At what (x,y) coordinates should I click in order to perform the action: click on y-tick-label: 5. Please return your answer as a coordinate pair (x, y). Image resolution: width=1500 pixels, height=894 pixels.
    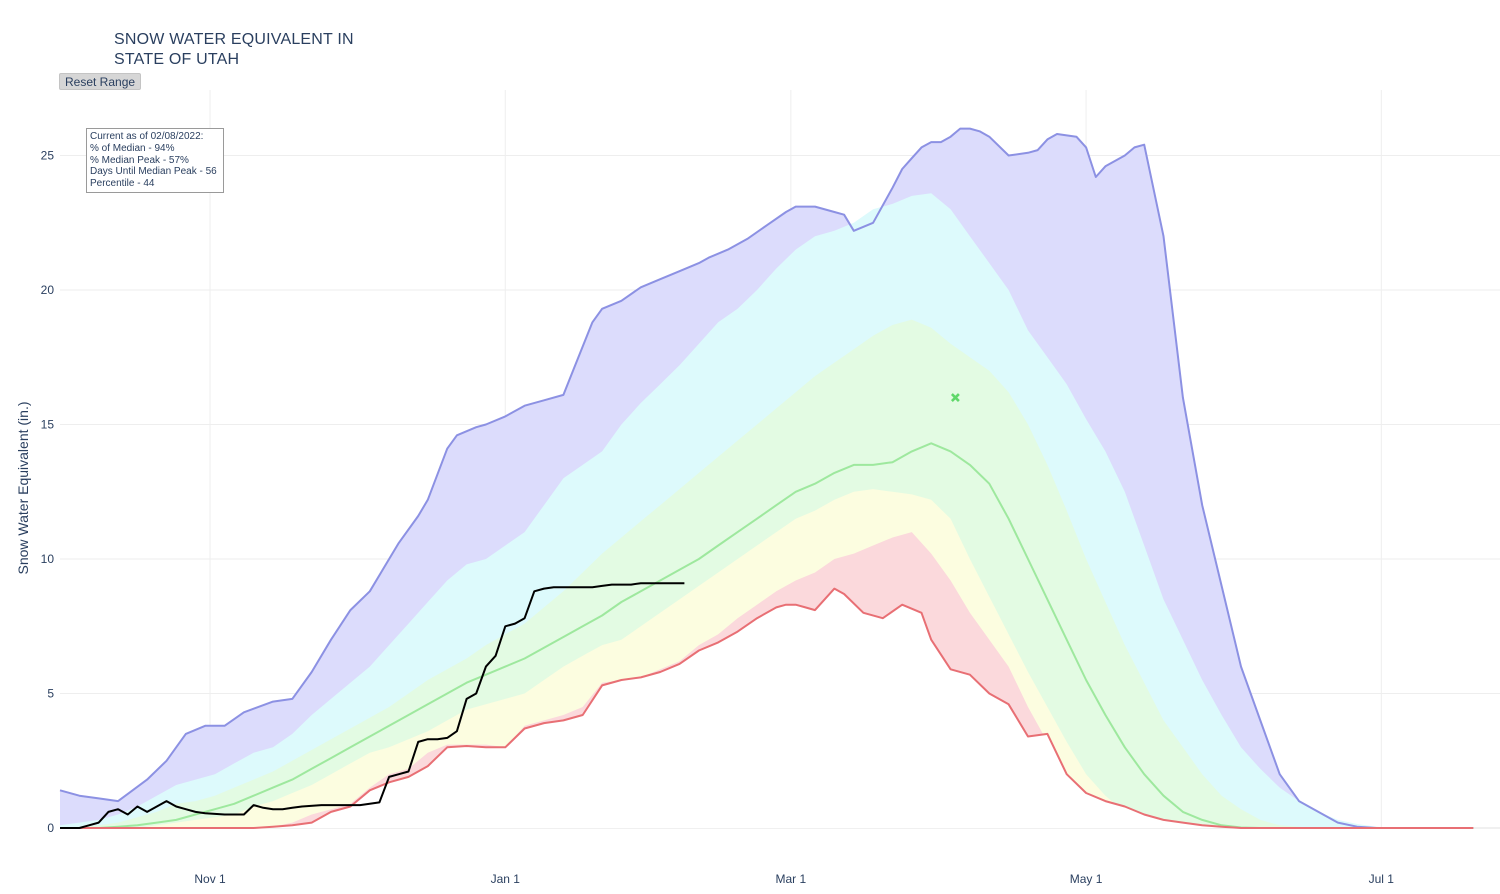
    Looking at the image, I should click on (50, 694).